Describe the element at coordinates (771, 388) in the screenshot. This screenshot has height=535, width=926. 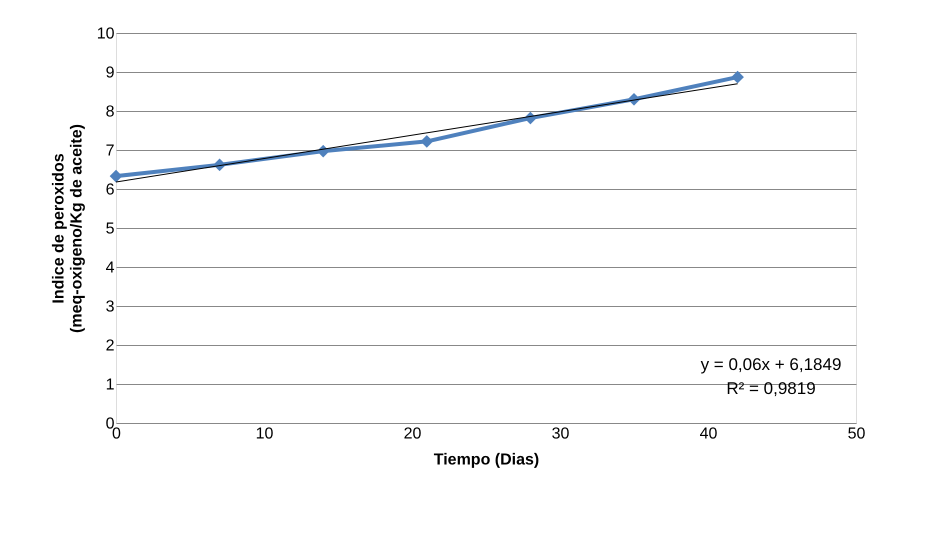
I see `annotation: R² = 0,9819` at that location.